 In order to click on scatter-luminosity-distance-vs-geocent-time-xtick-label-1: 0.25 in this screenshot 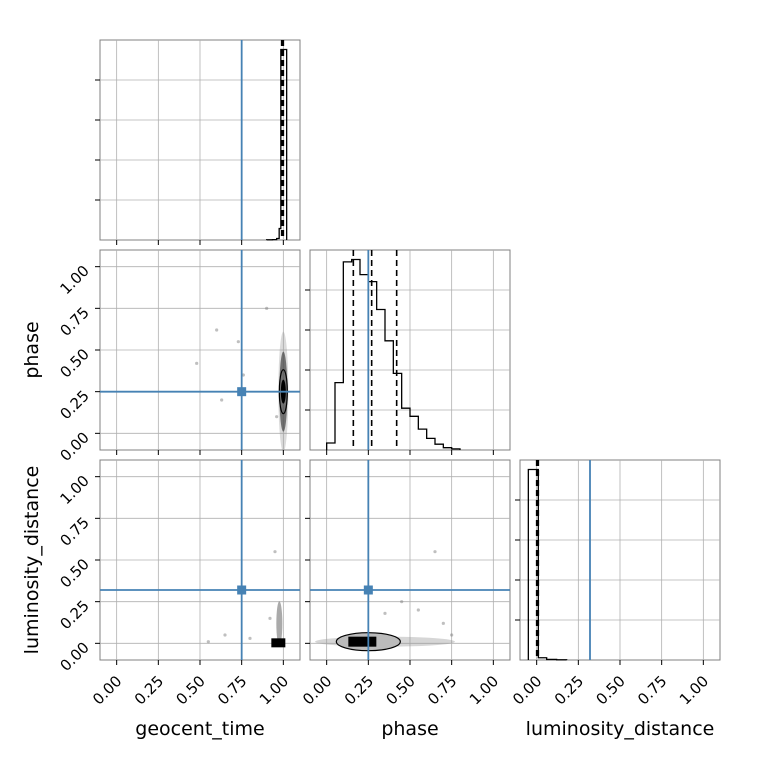, I will do `click(149, 690)`.